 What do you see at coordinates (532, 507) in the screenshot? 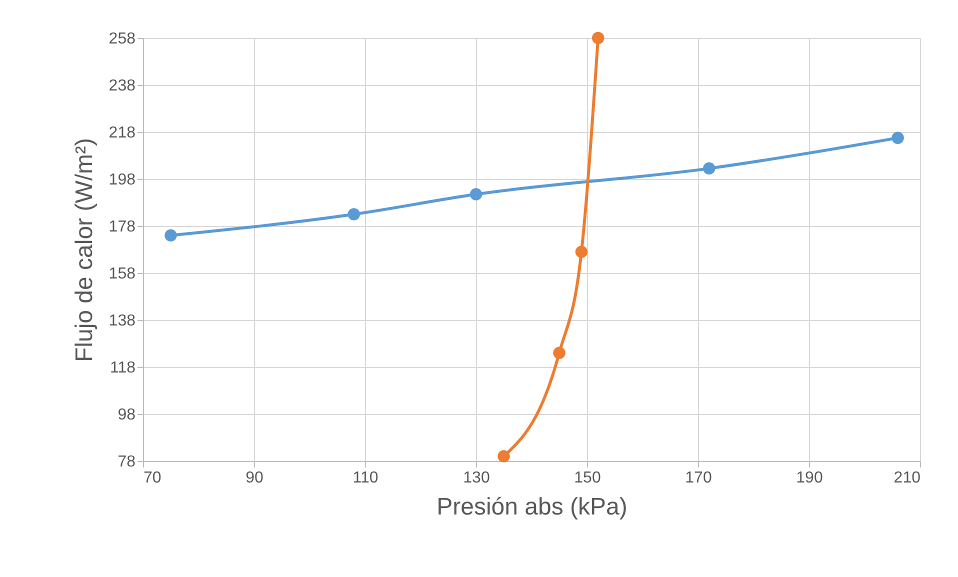
I see `x-axis-title: Presión abs (kPa)` at bounding box center [532, 507].